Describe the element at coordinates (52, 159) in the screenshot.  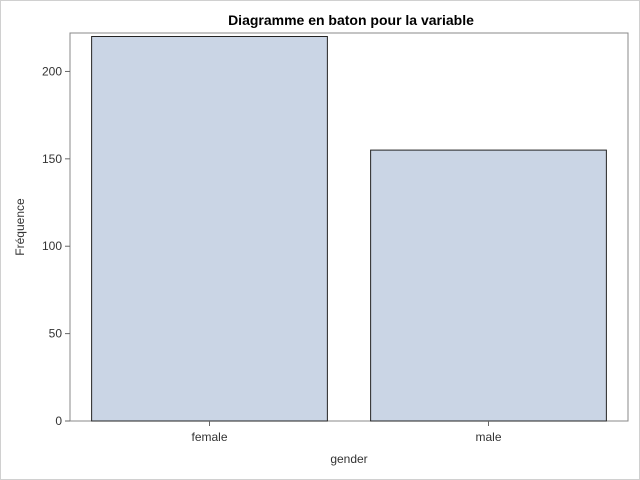
I see `y-tick-label: 150` at that location.